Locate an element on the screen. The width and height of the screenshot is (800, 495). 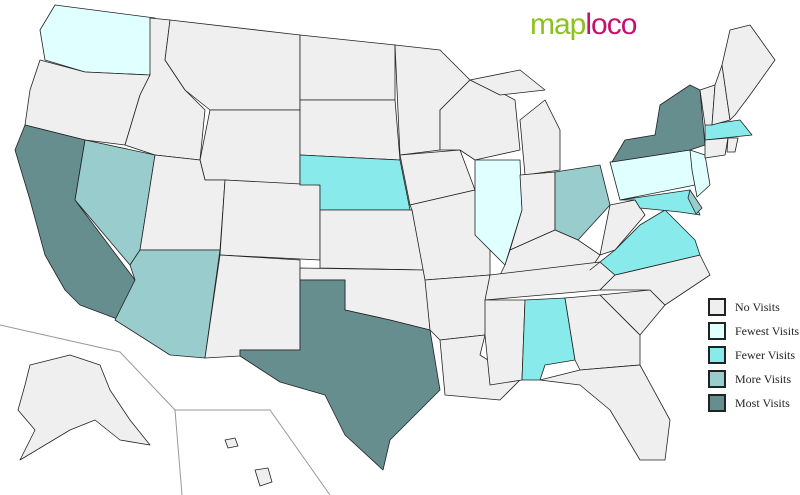
legend-item-more-visits: More Visits is located at coordinates (753, 379).